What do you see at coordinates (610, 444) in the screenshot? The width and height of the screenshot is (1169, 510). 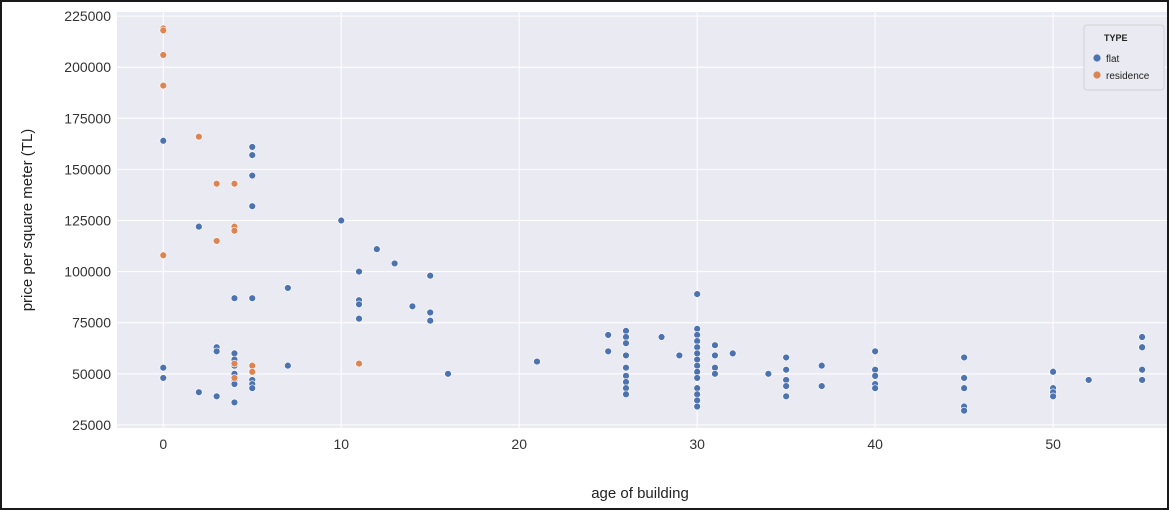 I see `x-axis-ticks: 0 10 20 30 40 50` at bounding box center [610, 444].